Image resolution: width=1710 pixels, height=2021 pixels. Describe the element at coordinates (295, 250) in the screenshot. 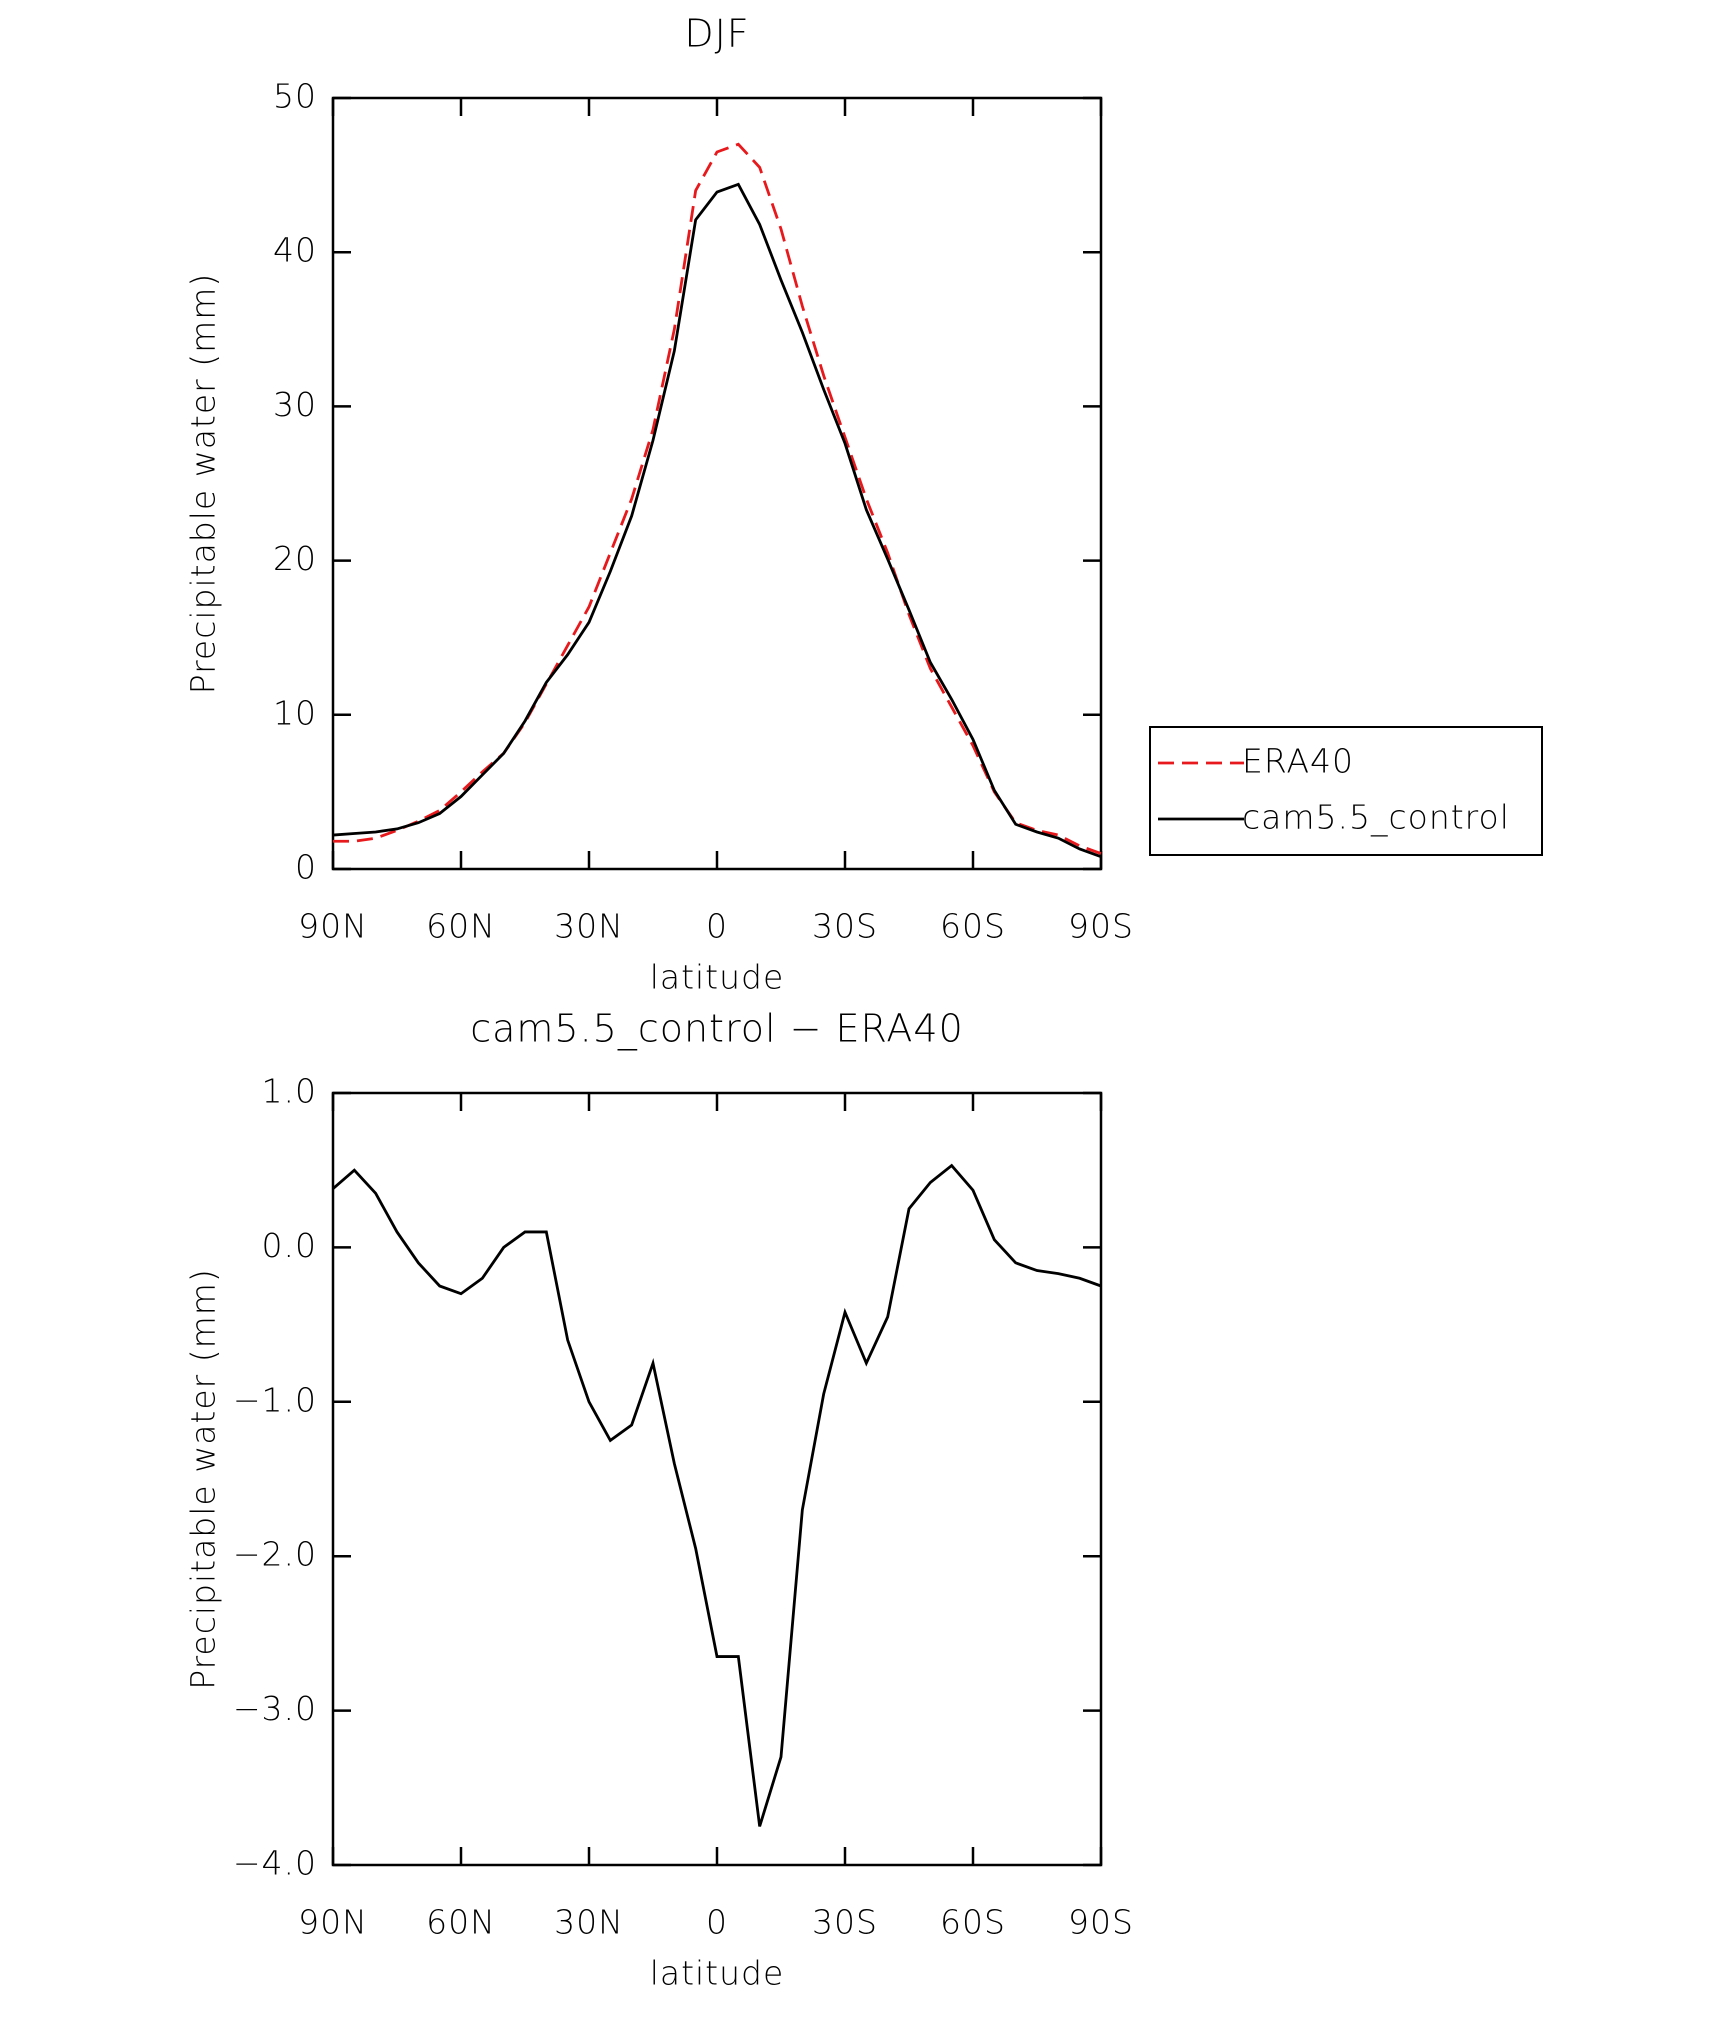

I see `y-tick-label: 40` at that location.